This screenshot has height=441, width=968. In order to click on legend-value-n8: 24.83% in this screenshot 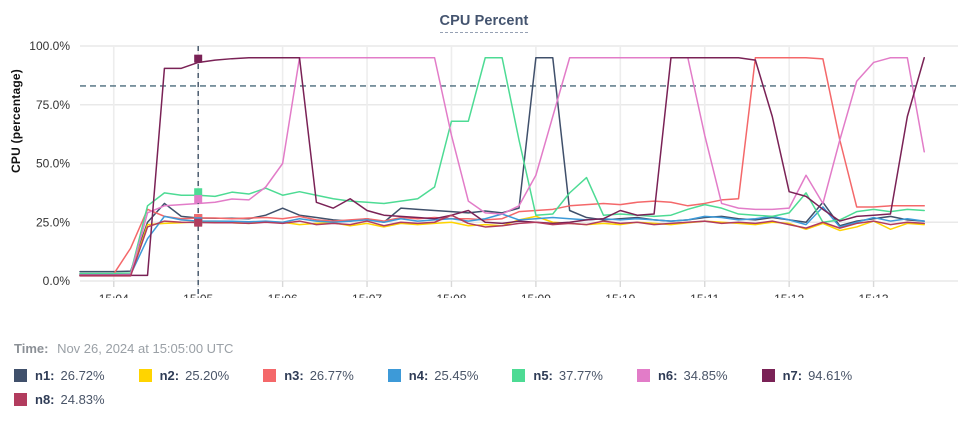, I will do `click(82, 399)`.